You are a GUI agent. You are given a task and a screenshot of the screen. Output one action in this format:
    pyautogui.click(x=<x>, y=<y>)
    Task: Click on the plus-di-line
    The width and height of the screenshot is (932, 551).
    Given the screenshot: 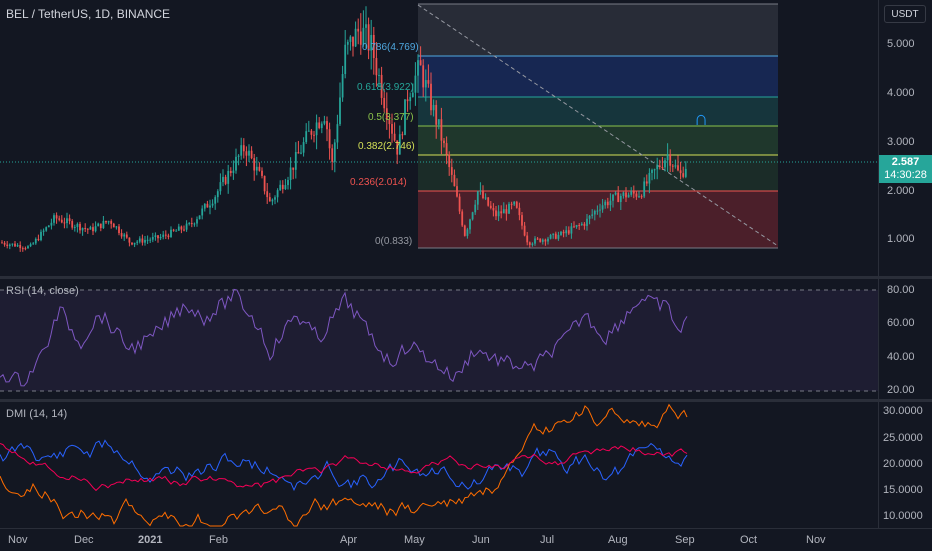 What is the action you would take?
    pyautogui.click(x=344, y=465)
    